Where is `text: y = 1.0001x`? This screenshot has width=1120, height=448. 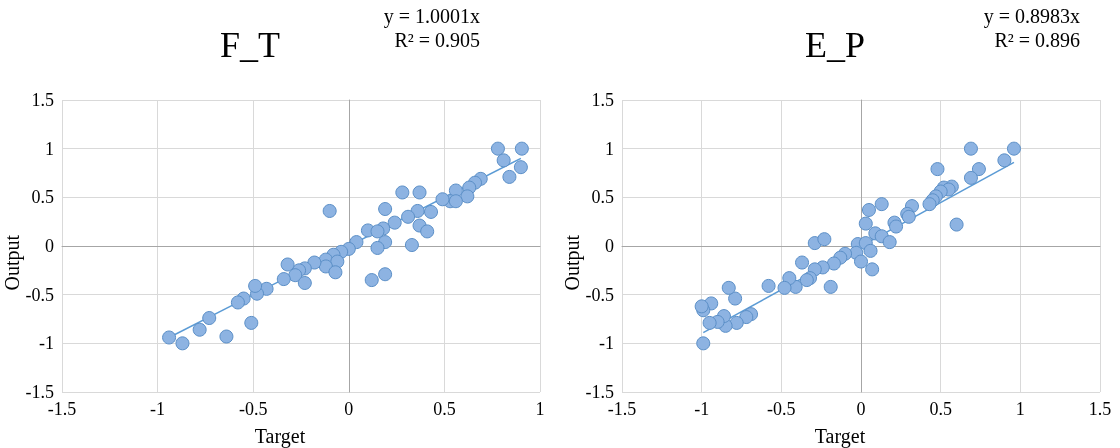
text: y = 1.0001x is located at coordinates (431, 16).